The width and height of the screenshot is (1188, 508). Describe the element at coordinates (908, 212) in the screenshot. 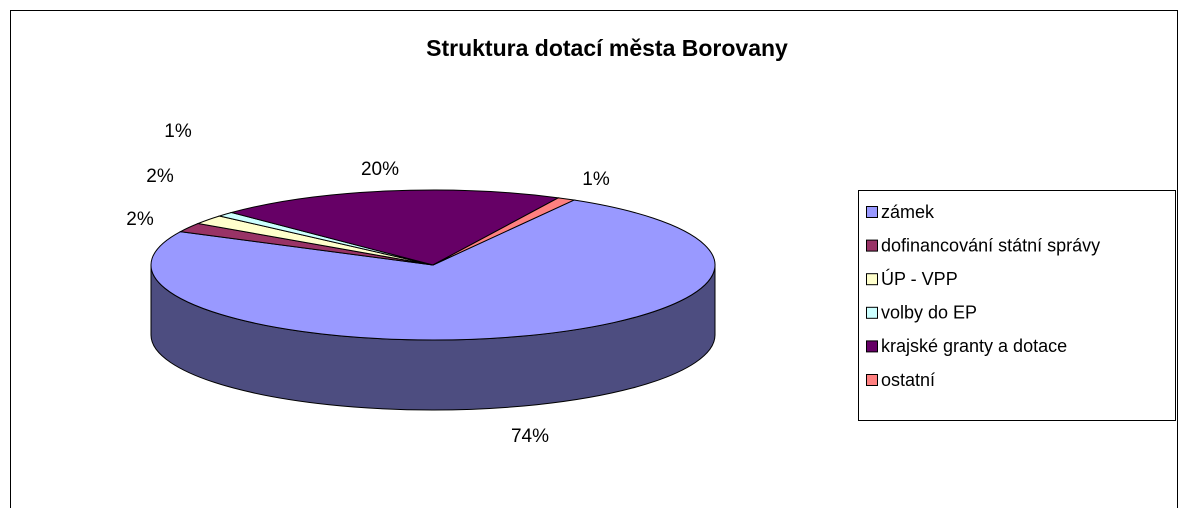

I see `legend-label: zámek` at that location.